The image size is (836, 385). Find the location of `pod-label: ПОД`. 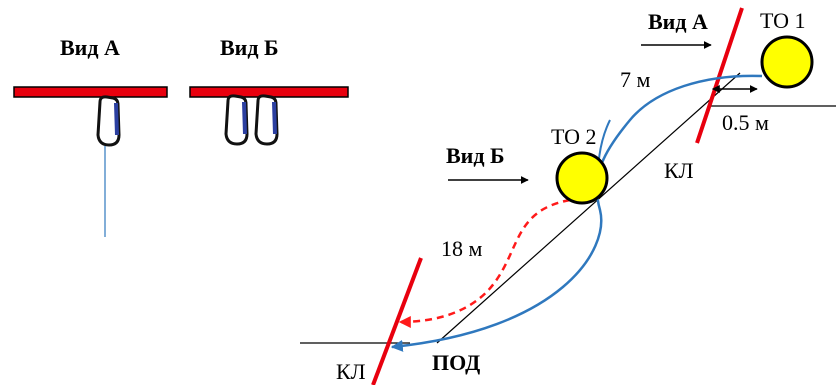

pod-label: ПОД is located at coordinates (456, 362).